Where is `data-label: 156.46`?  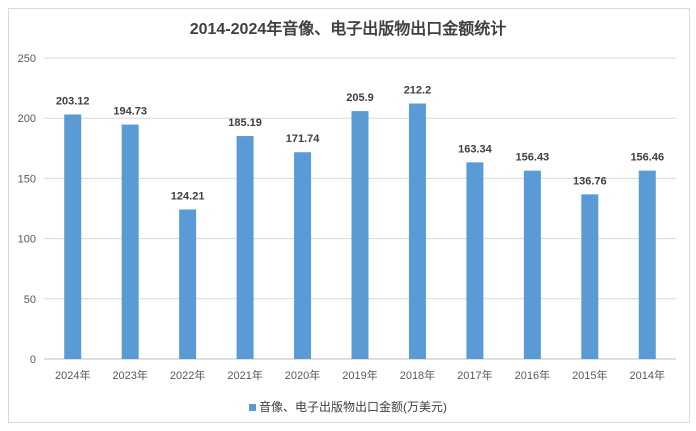
data-label: 156.46 is located at coordinates (647, 158).